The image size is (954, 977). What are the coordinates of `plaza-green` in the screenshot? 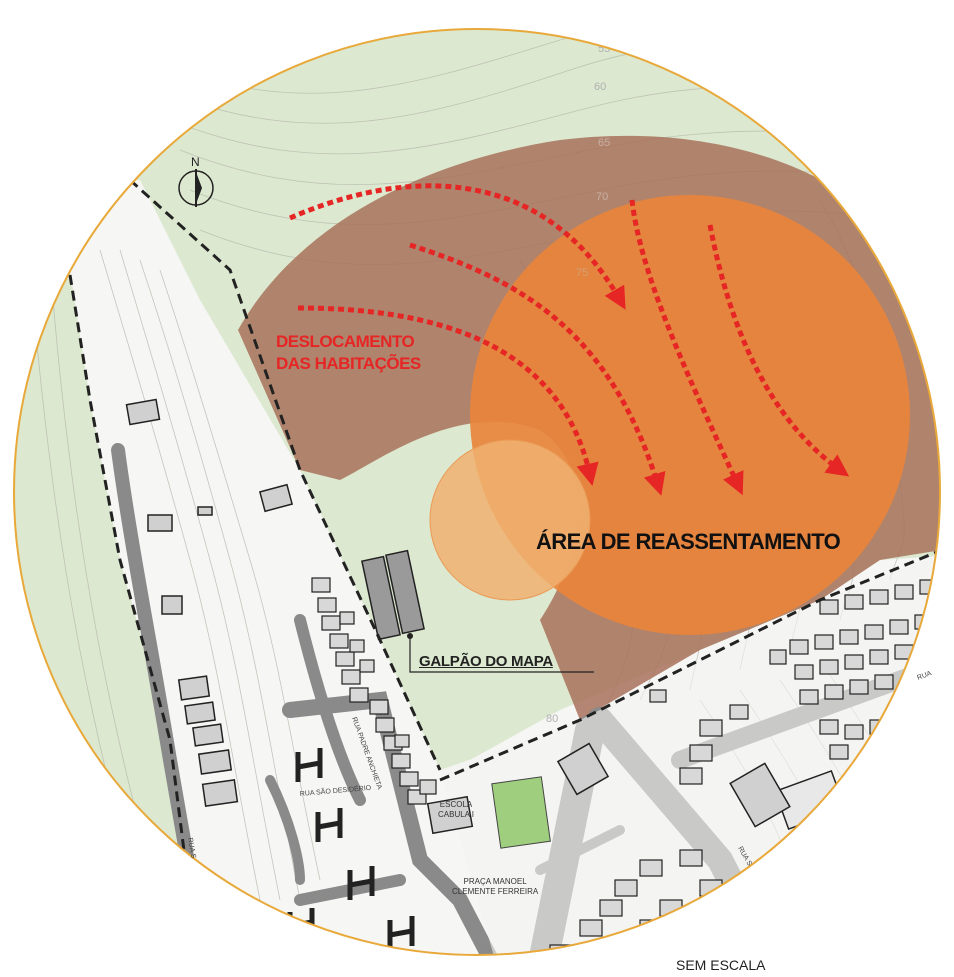 It's located at (521, 812).